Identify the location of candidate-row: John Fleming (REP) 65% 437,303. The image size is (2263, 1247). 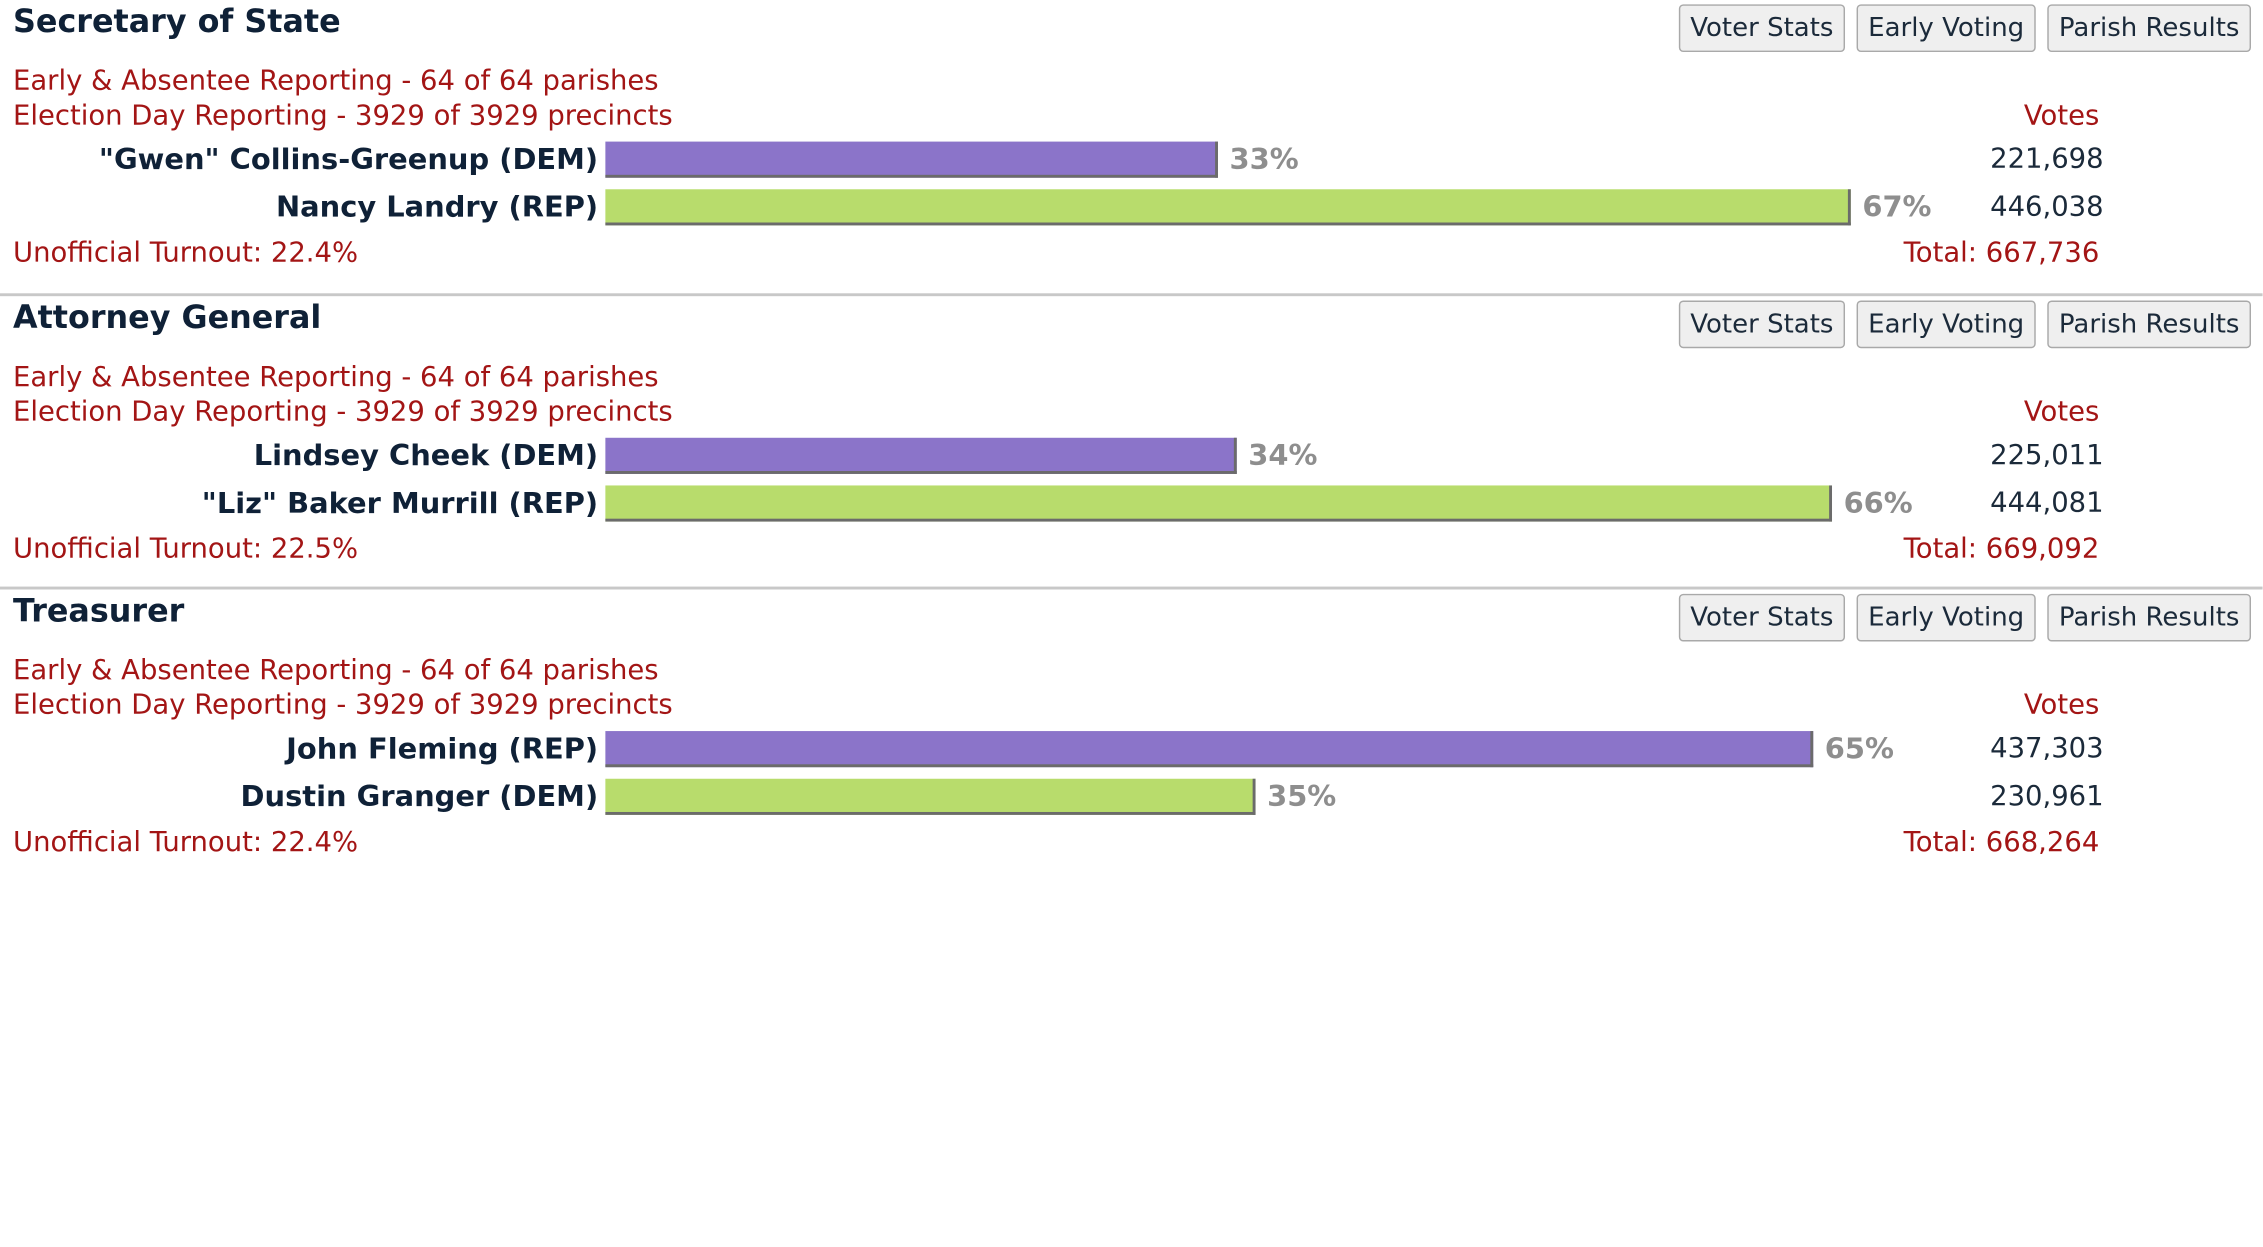
(1131, 748).